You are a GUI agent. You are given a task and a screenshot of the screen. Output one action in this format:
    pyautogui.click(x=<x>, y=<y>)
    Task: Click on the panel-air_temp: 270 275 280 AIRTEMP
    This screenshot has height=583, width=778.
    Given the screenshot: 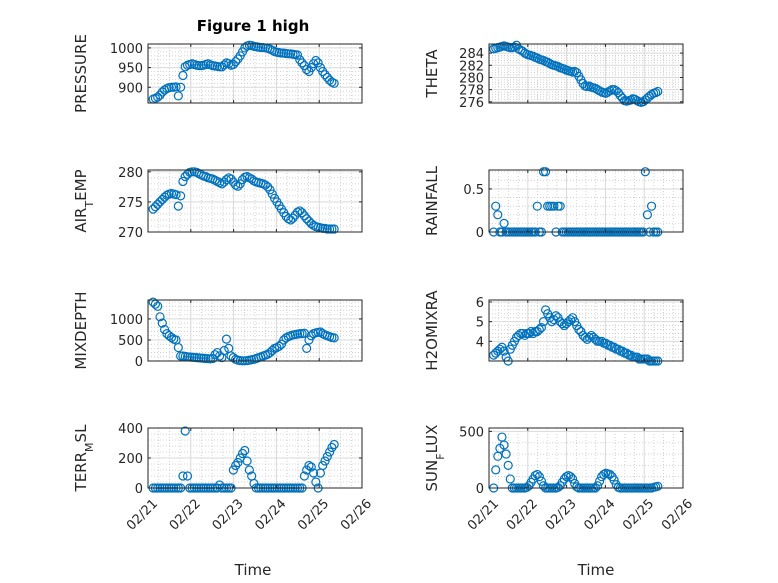 What is the action you would take?
    pyautogui.click(x=217, y=203)
    